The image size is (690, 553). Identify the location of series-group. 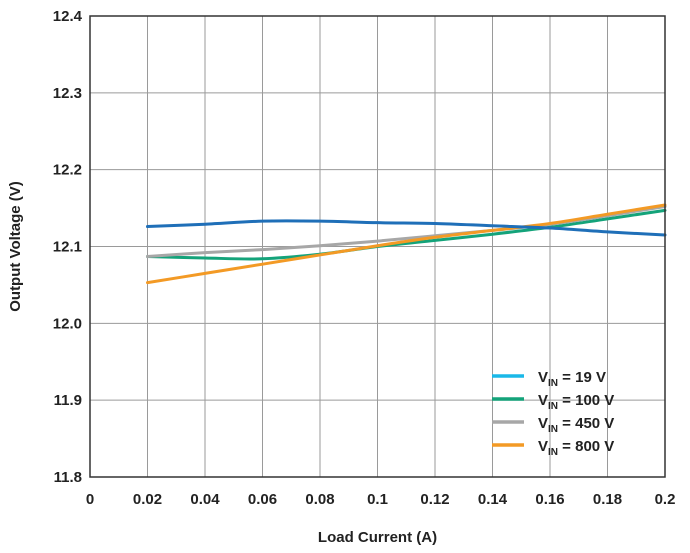
(406, 244).